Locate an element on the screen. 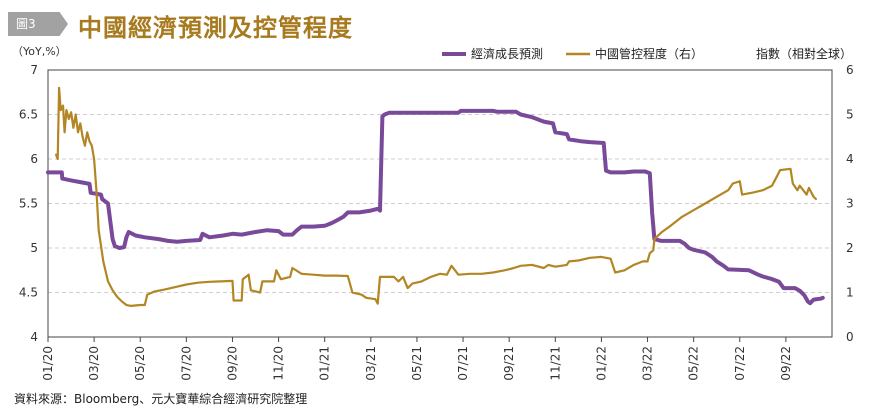 Image resolution: width=870 pixels, height=415 pixels. chart-title: 中國經濟預測及控管程度 is located at coordinates (215, 27).